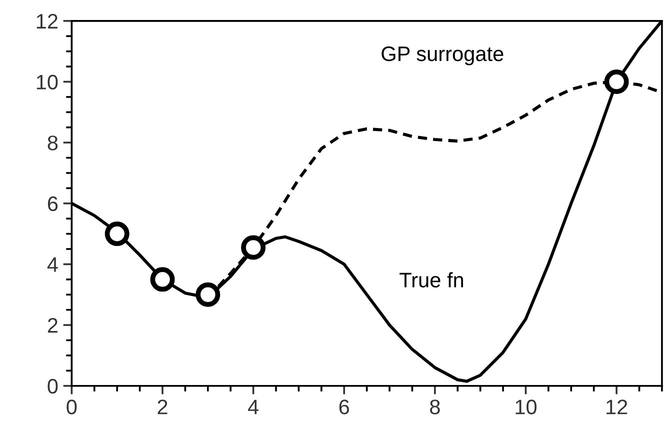  I want to click on x-tick-label: 2, so click(163, 407).